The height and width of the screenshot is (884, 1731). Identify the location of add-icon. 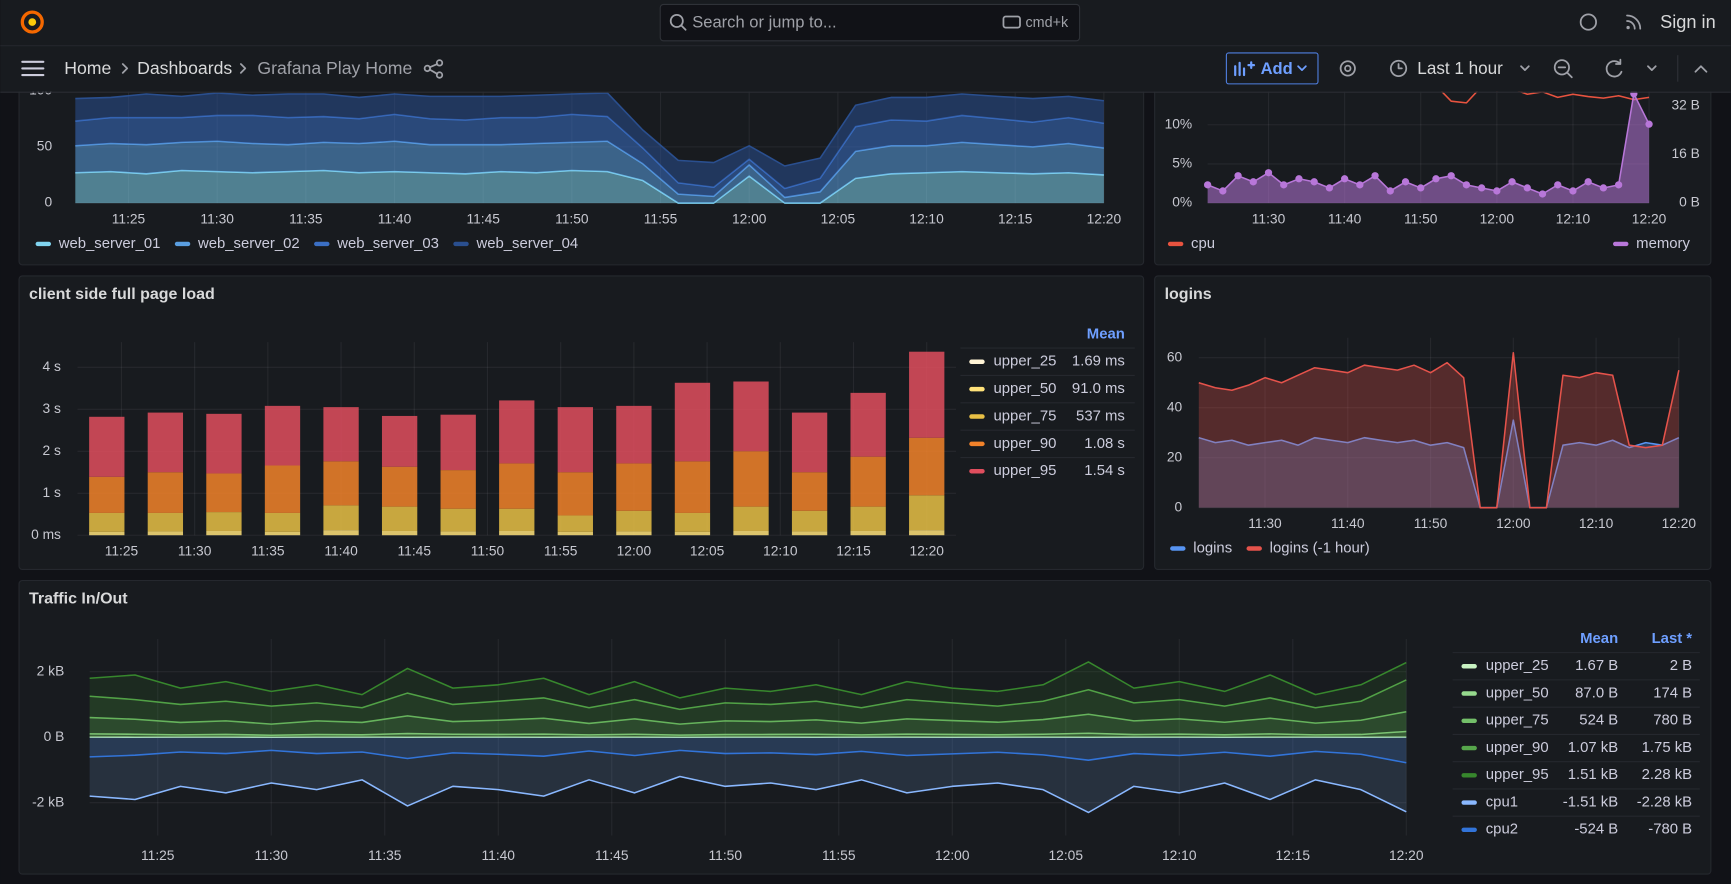
(1245, 69).